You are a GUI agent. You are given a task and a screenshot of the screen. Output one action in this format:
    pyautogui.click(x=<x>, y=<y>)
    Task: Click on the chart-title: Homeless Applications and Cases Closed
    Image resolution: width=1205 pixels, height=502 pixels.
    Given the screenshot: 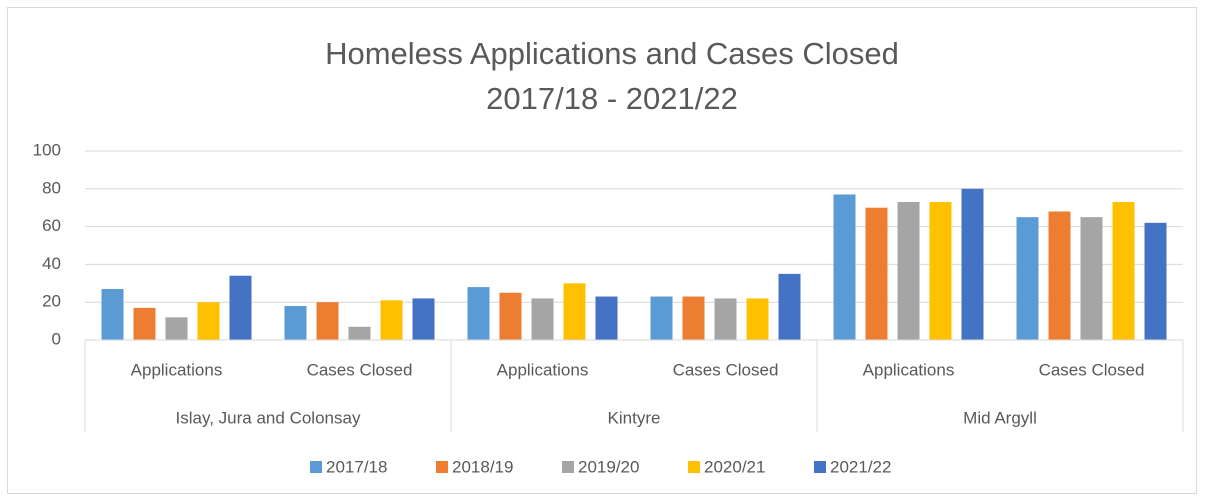 What is the action you would take?
    pyautogui.click(x=612, y=53)
    